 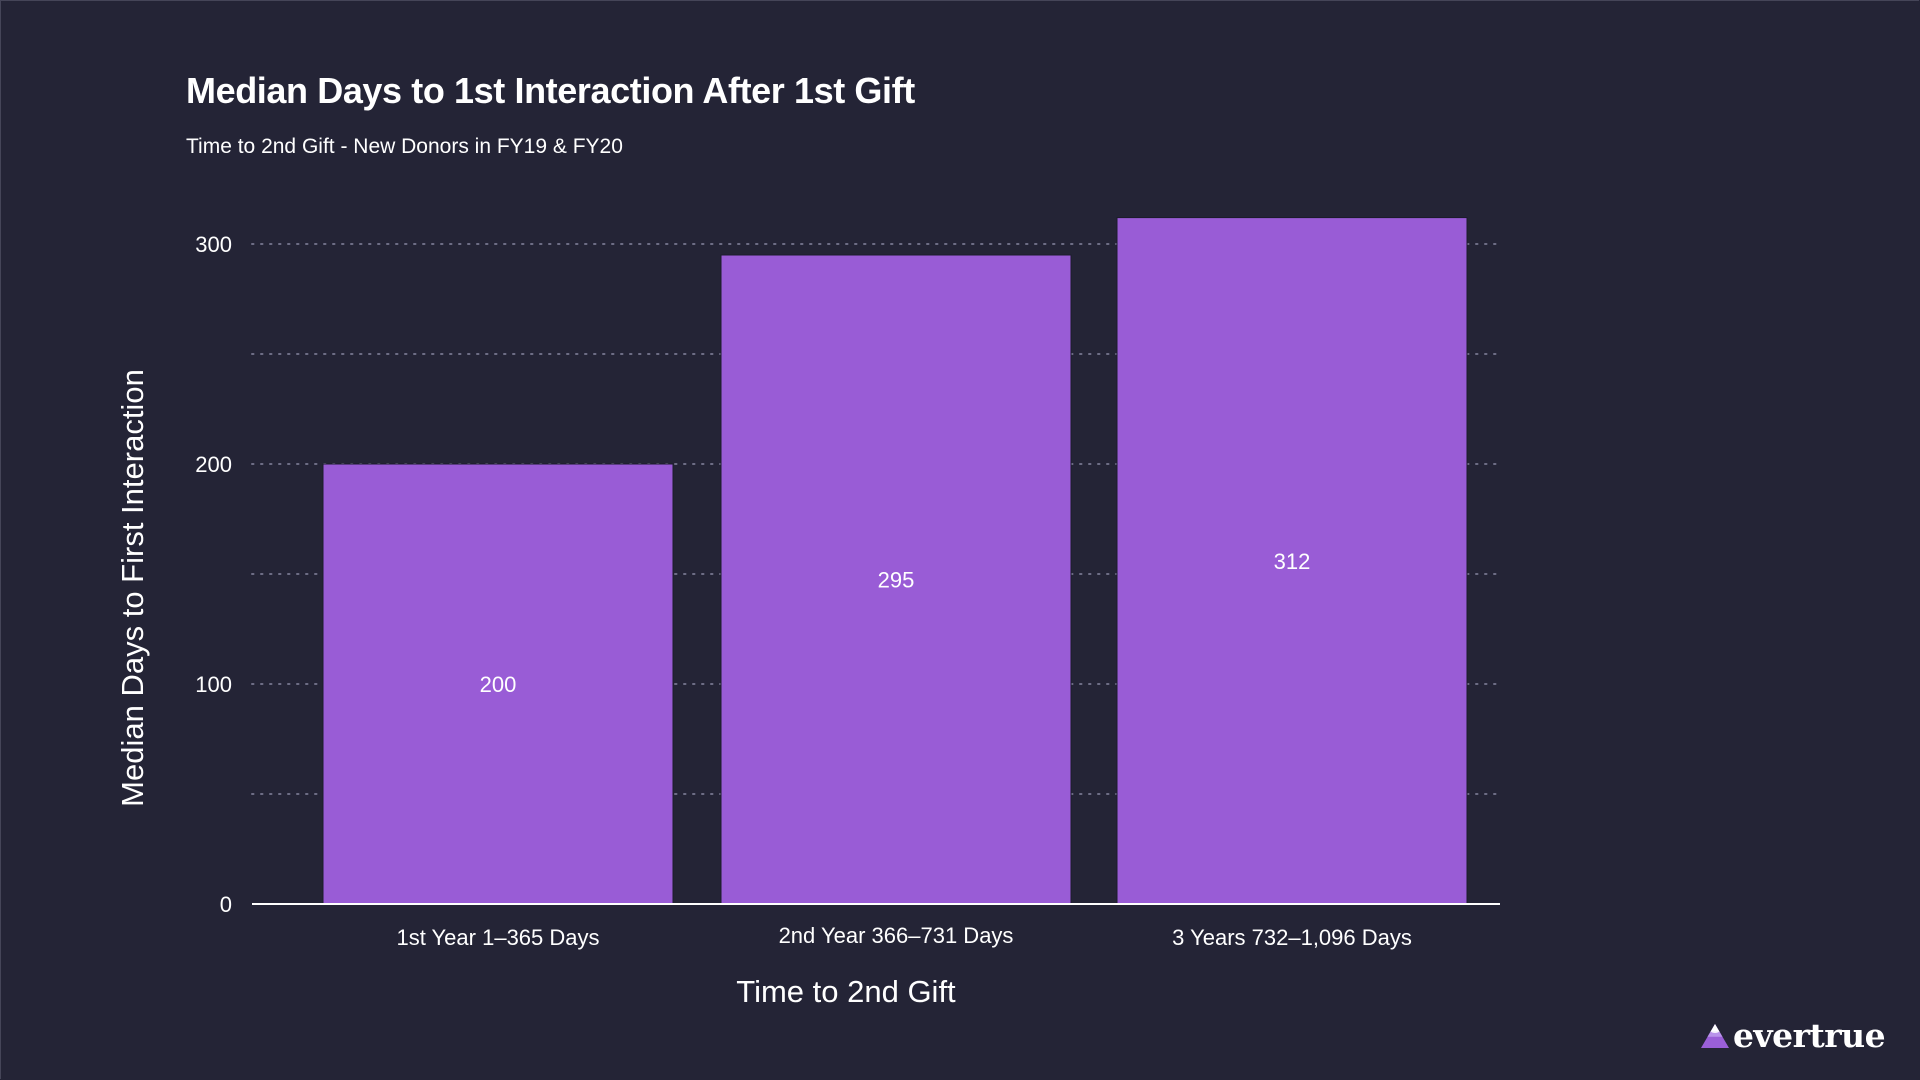 I want to click on bar-data-labels: 200 295 312, so click(x=895, y=623).